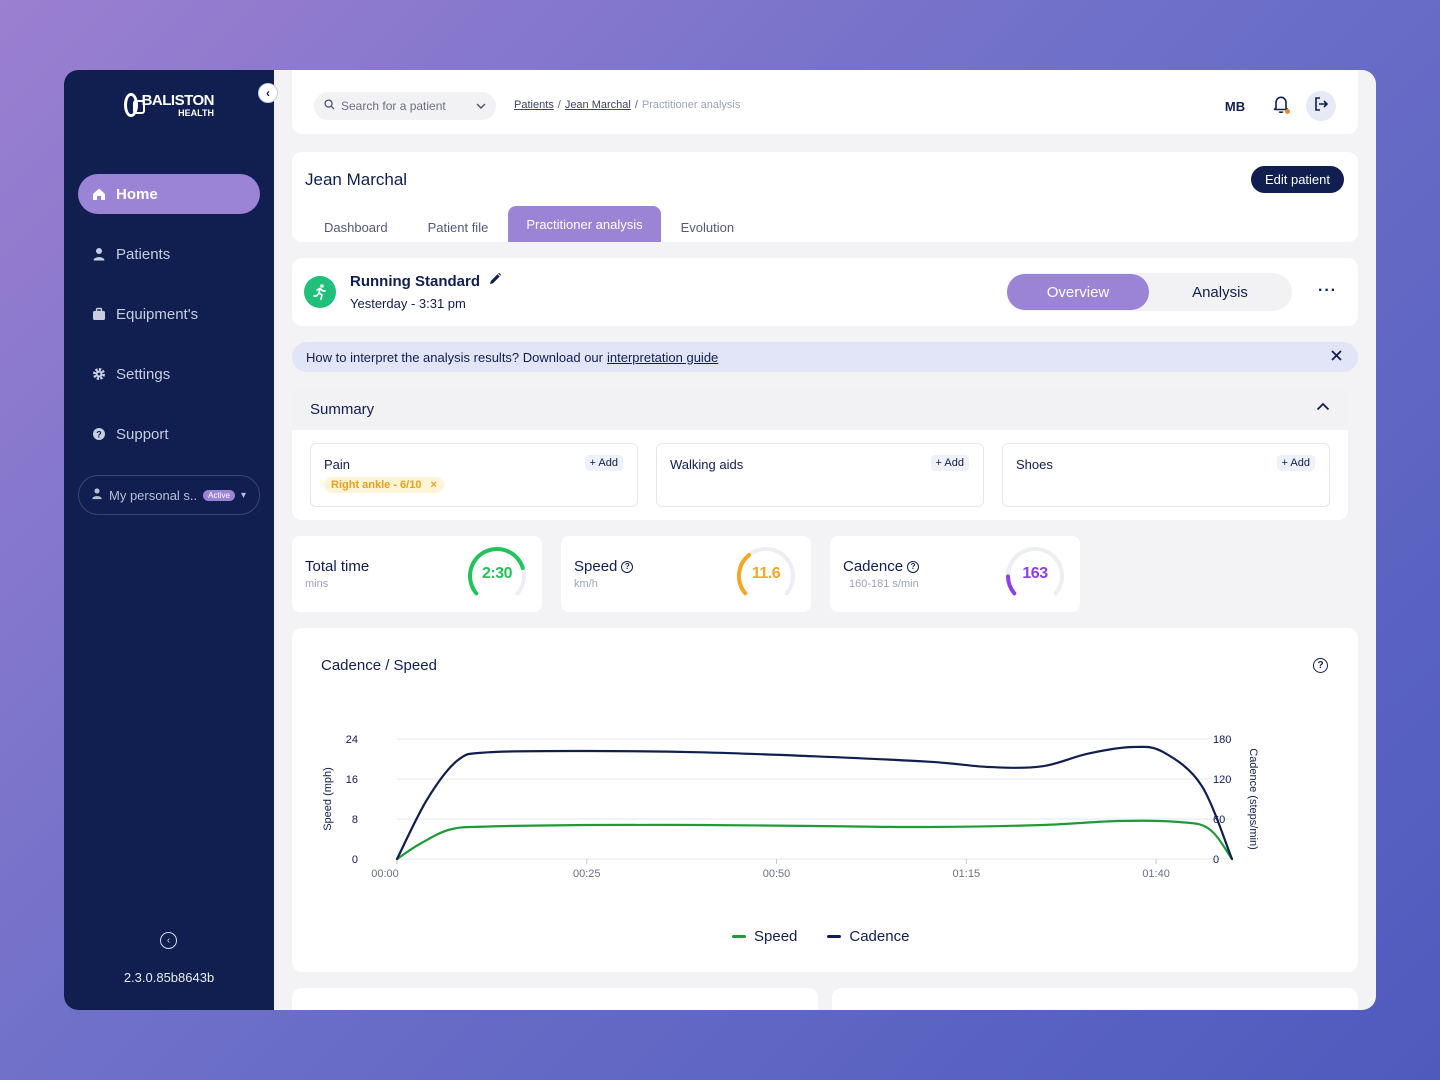  What do you see at coordinates (196, 112) in the screenshot?
I see `logo-subname: HEALTH` at bounding box center [196, 112].